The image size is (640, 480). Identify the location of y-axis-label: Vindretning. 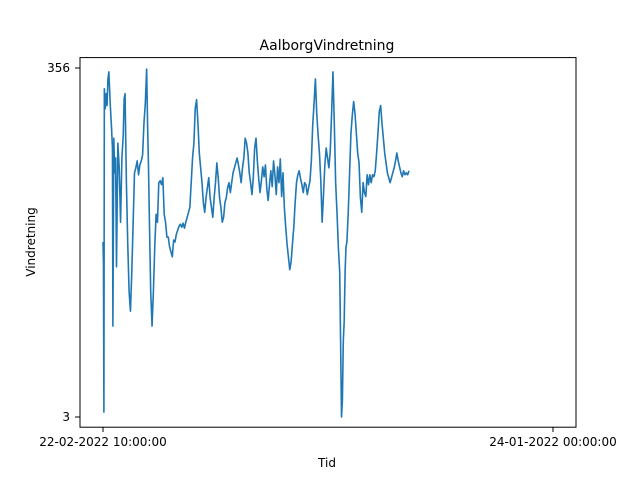
(31, 241).